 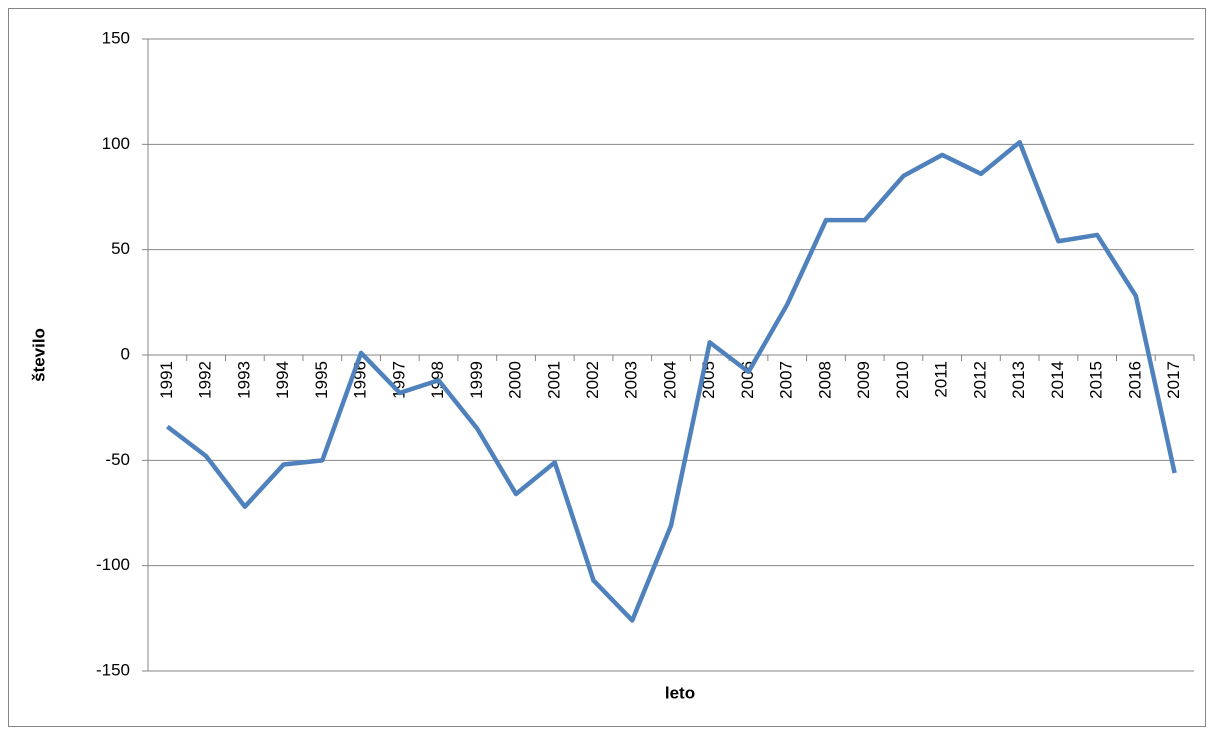 What do you see at coordinates (979, 380) in the screenshot?
I see `x-tick-label: 2012` at bounding box center [979, 380].